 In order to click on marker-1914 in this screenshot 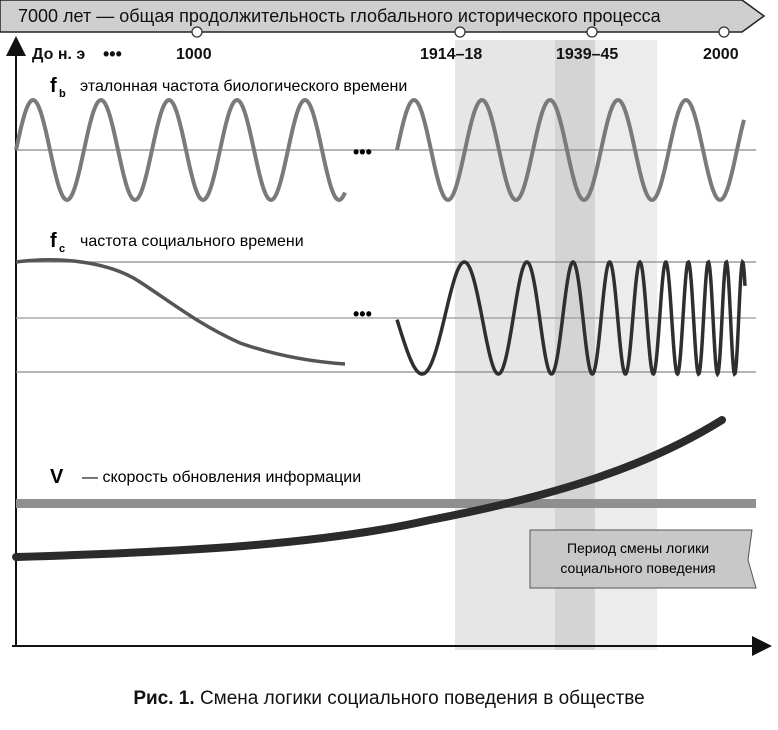, I will do `click(460, 32)`.